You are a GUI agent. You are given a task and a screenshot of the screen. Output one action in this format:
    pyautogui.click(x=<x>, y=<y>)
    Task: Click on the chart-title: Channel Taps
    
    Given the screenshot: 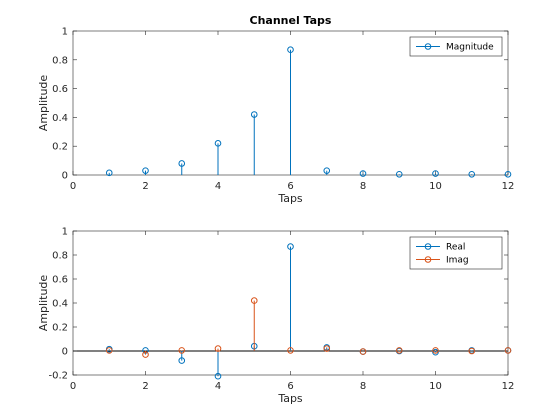 What is the action you would take?
    pyautogui.click(x=291, y=20)
    